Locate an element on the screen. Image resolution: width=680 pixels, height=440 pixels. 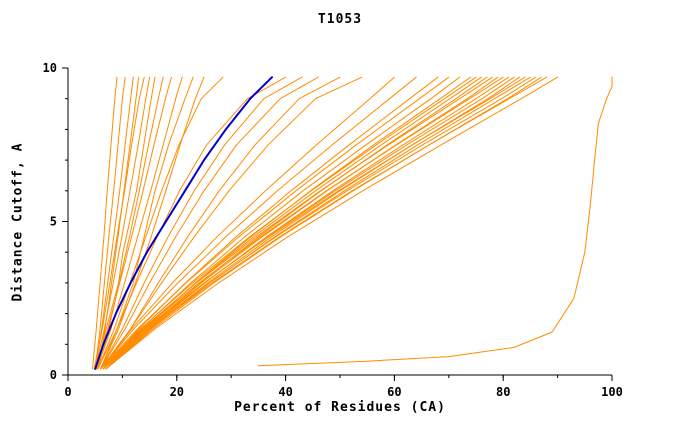
y-tick-label: 0 is located at coordinates (53, 375).